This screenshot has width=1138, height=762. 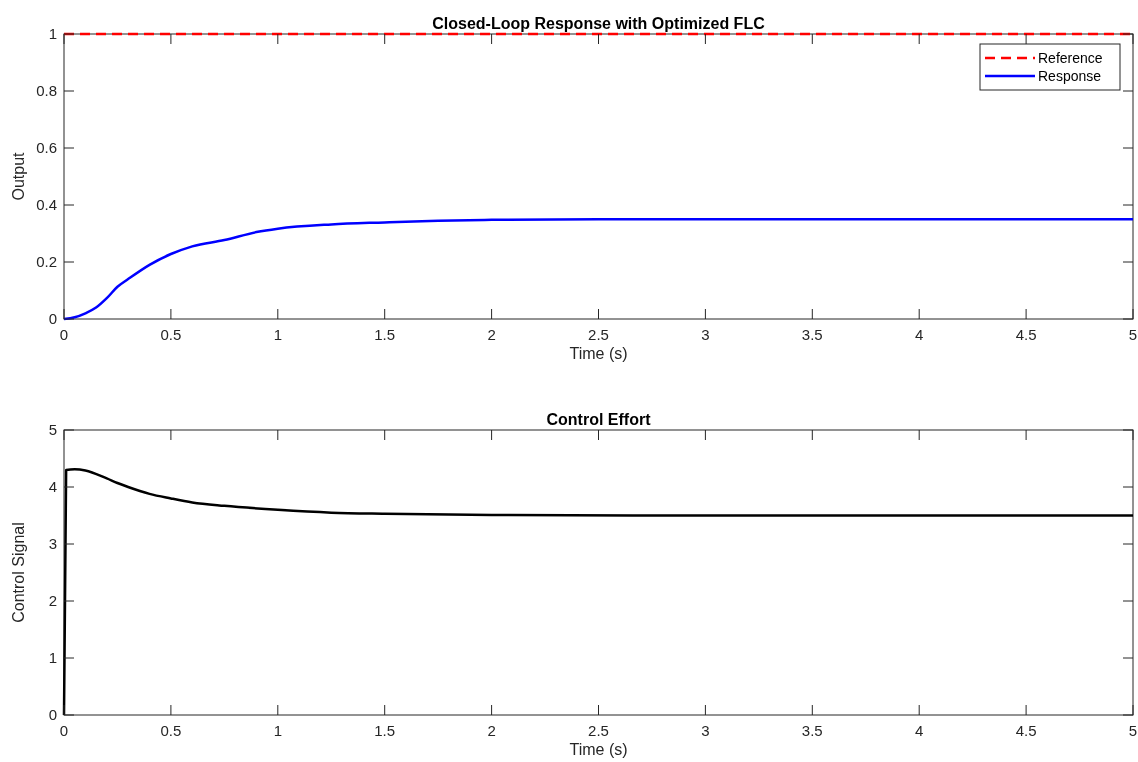 I want to click on y-tick-label: 0.2, so click(x=46, y=261).